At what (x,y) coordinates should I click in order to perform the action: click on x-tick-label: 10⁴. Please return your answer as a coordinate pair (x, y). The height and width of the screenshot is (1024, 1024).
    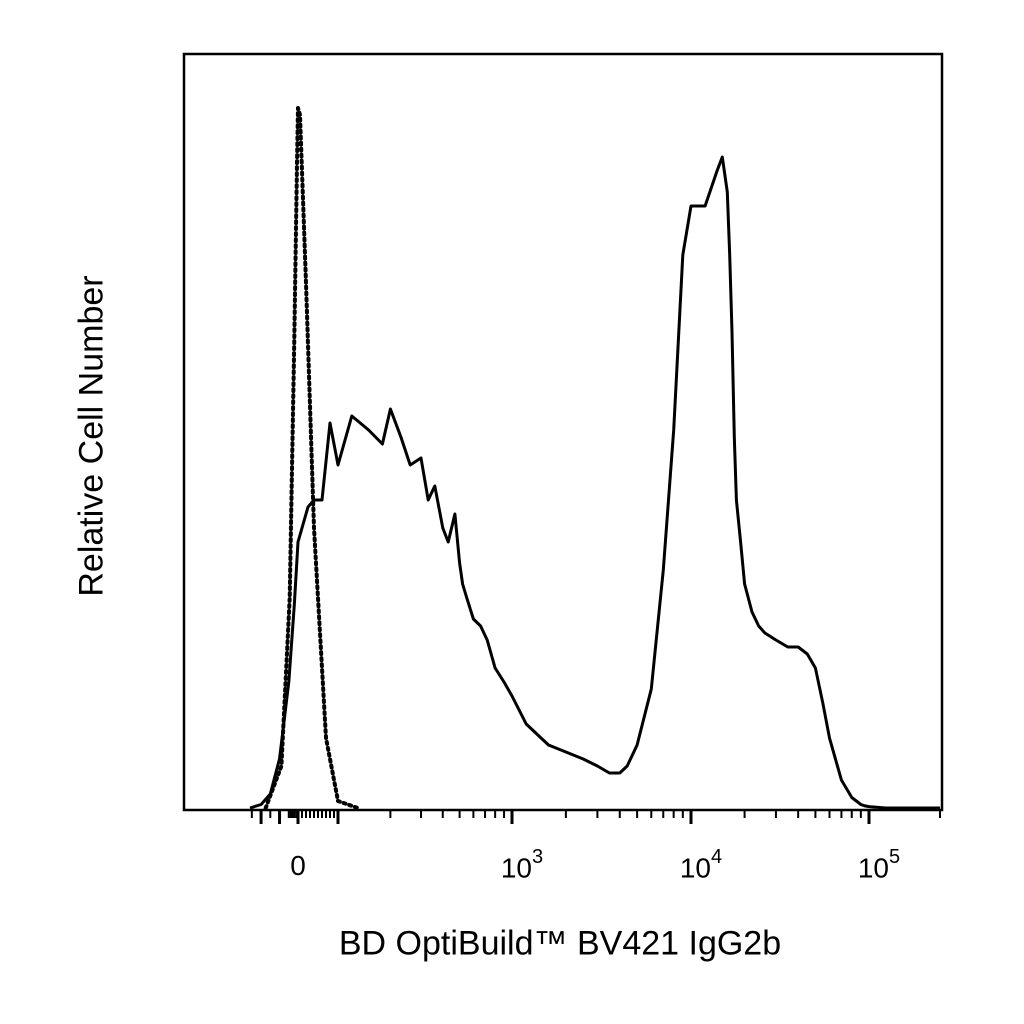
    Looking at the image, I should click on (700, 865).